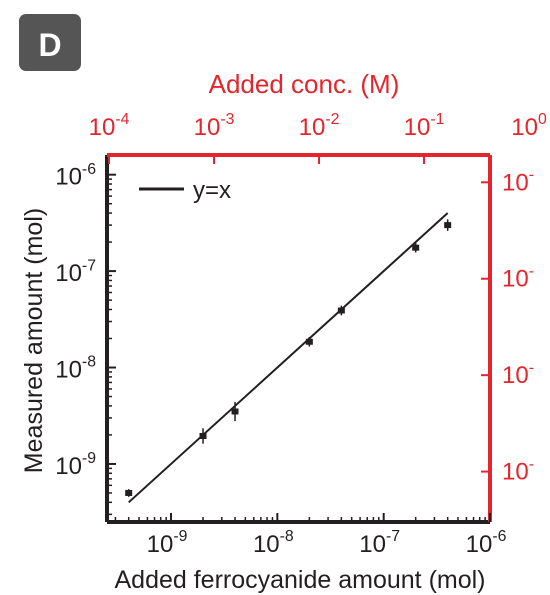  I want to click on y-tick-label: 10⁻⁶, so click(75, 176).